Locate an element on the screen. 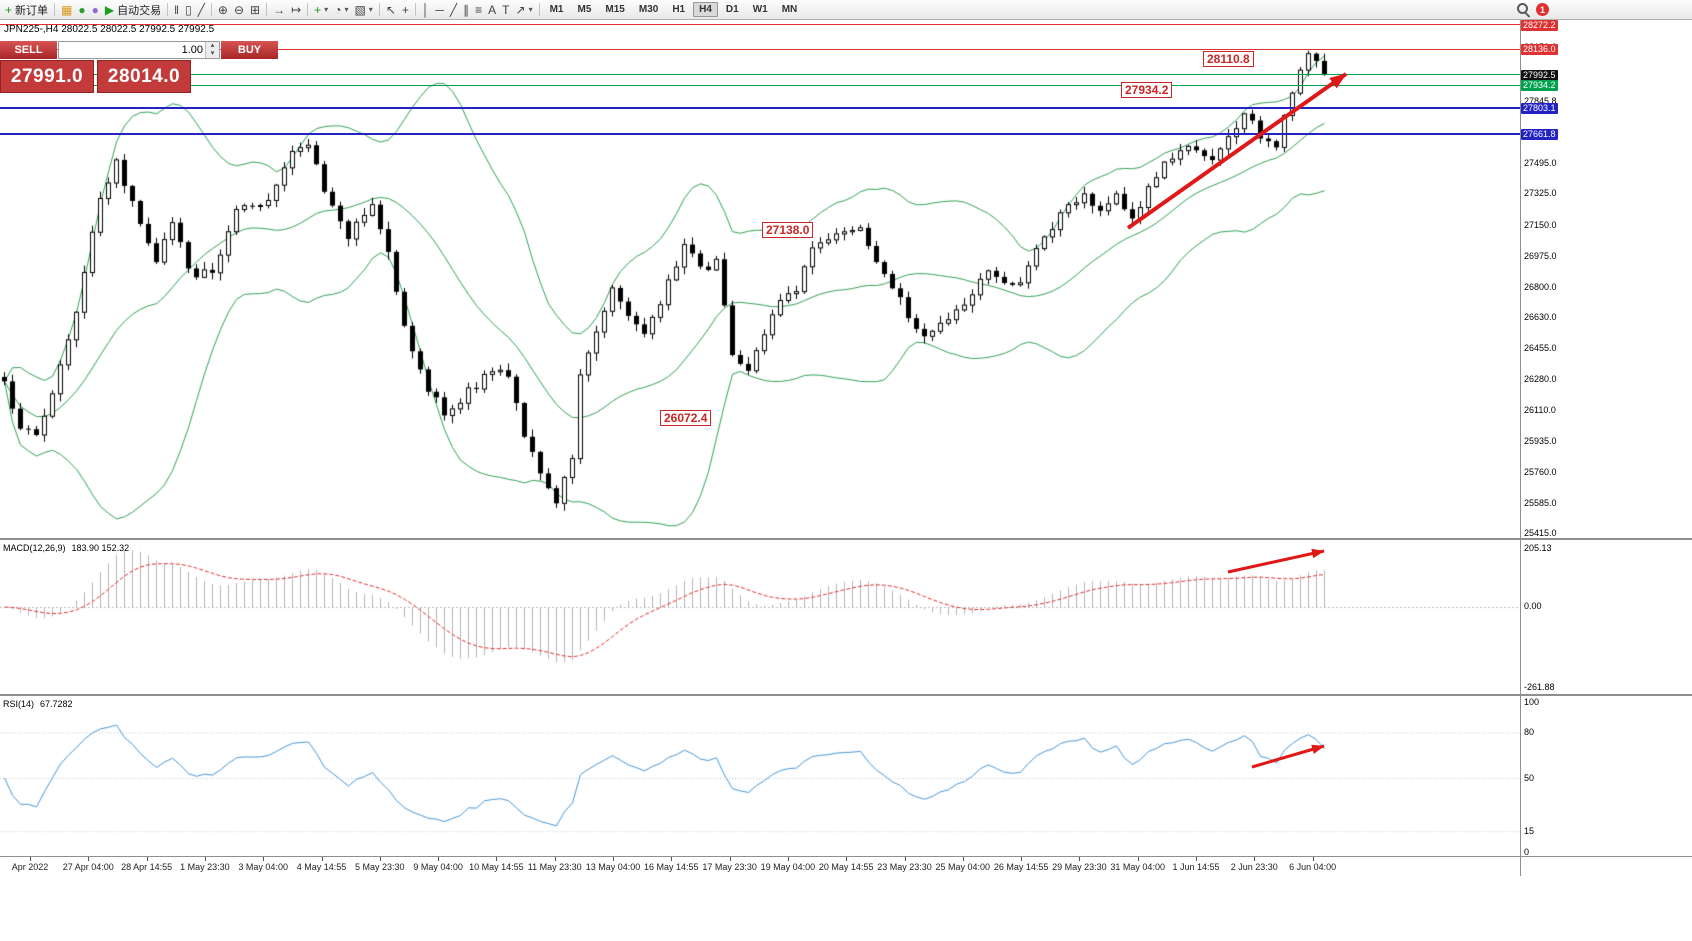 The image size is (1692, 941). text-button: A is located at coordinates (492, 9).